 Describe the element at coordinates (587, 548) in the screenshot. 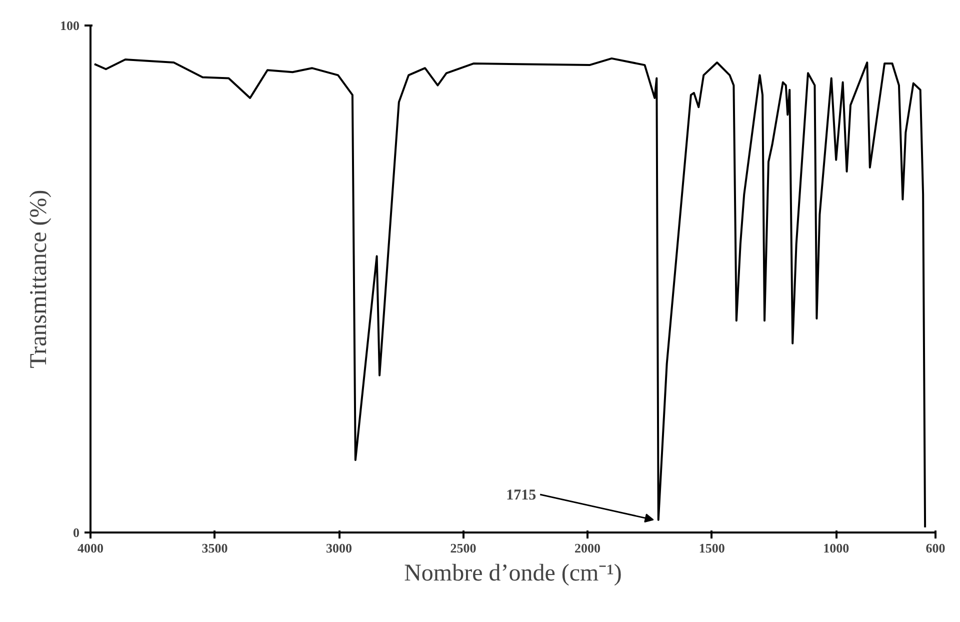

I see `x-tick-label: 2000` at that location.